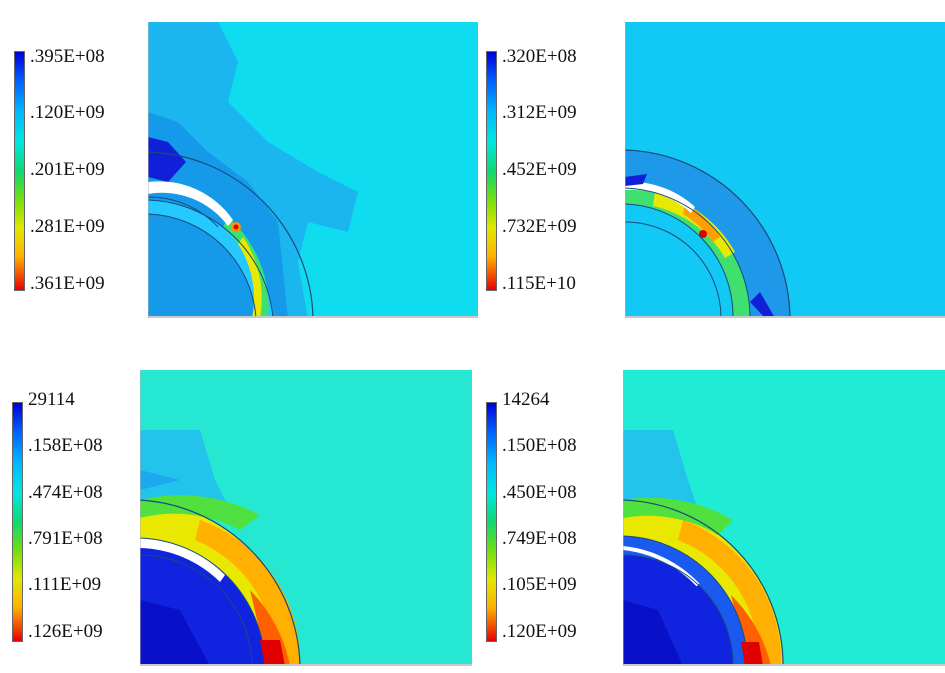 The width and height of the screenshot is (945, 673). I want to click on legend-tick: .395E+08, so click(67, 56).